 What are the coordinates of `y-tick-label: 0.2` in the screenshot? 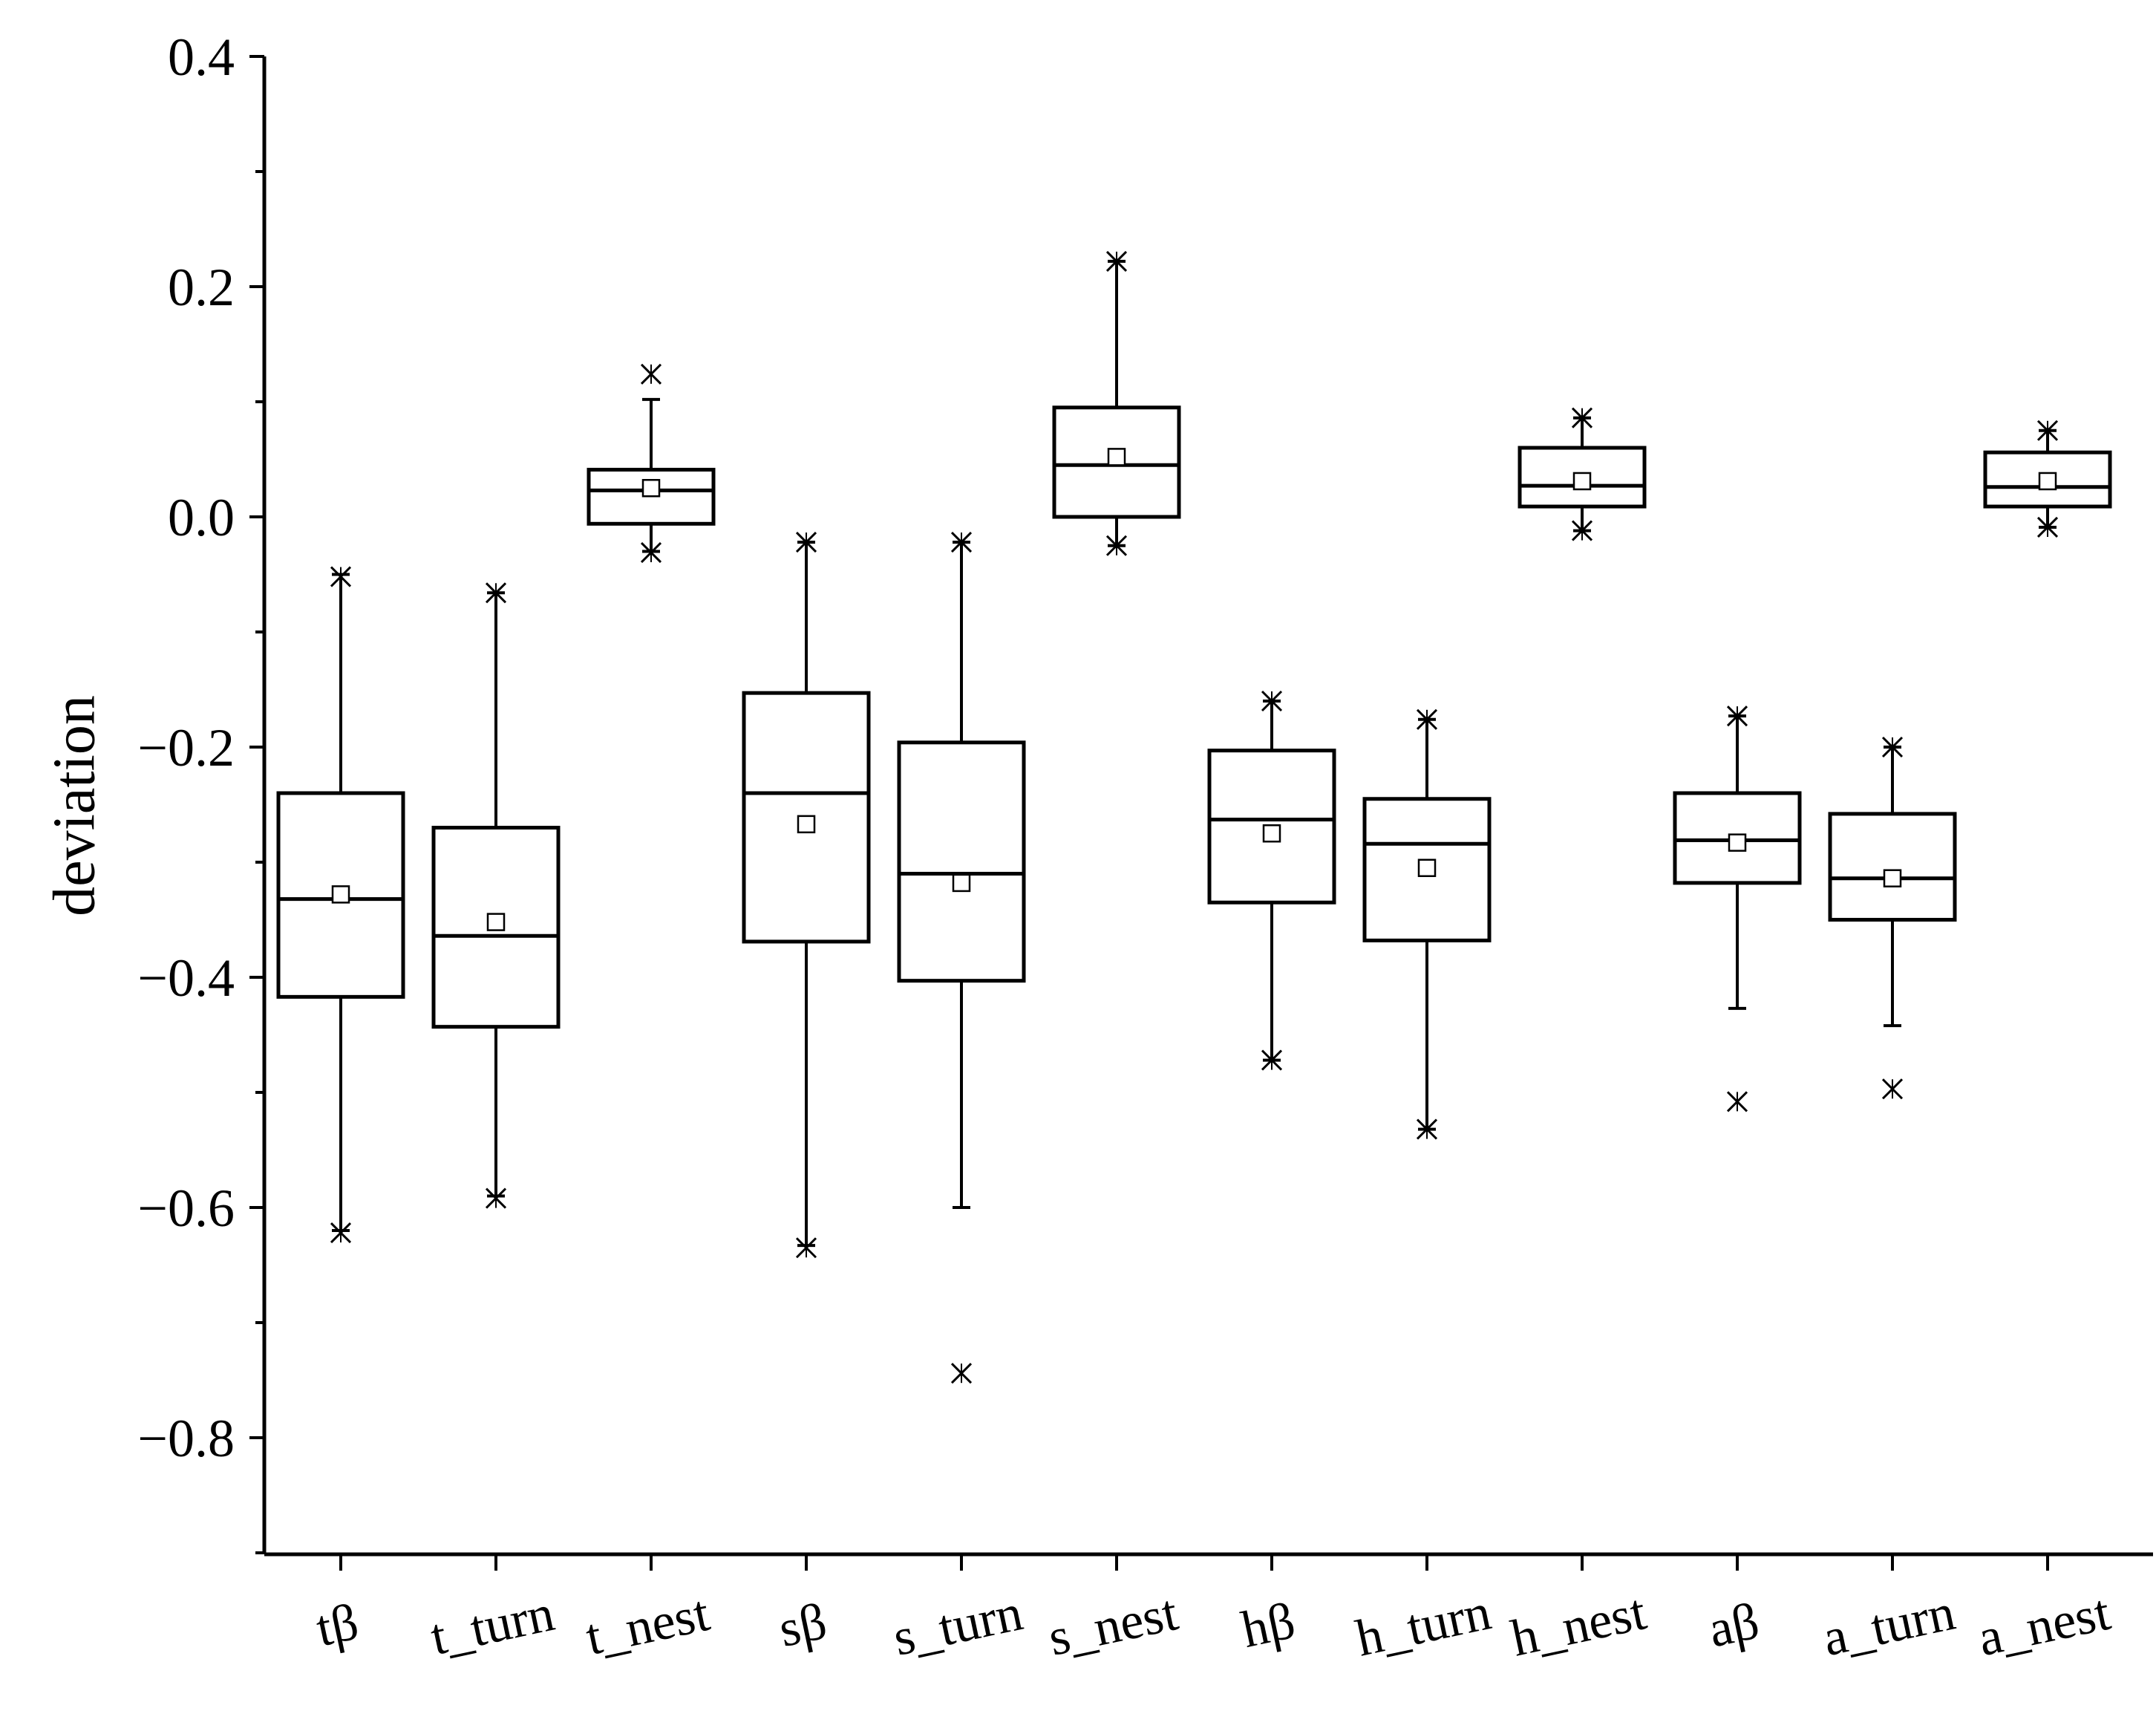 It's located at (201, 287).